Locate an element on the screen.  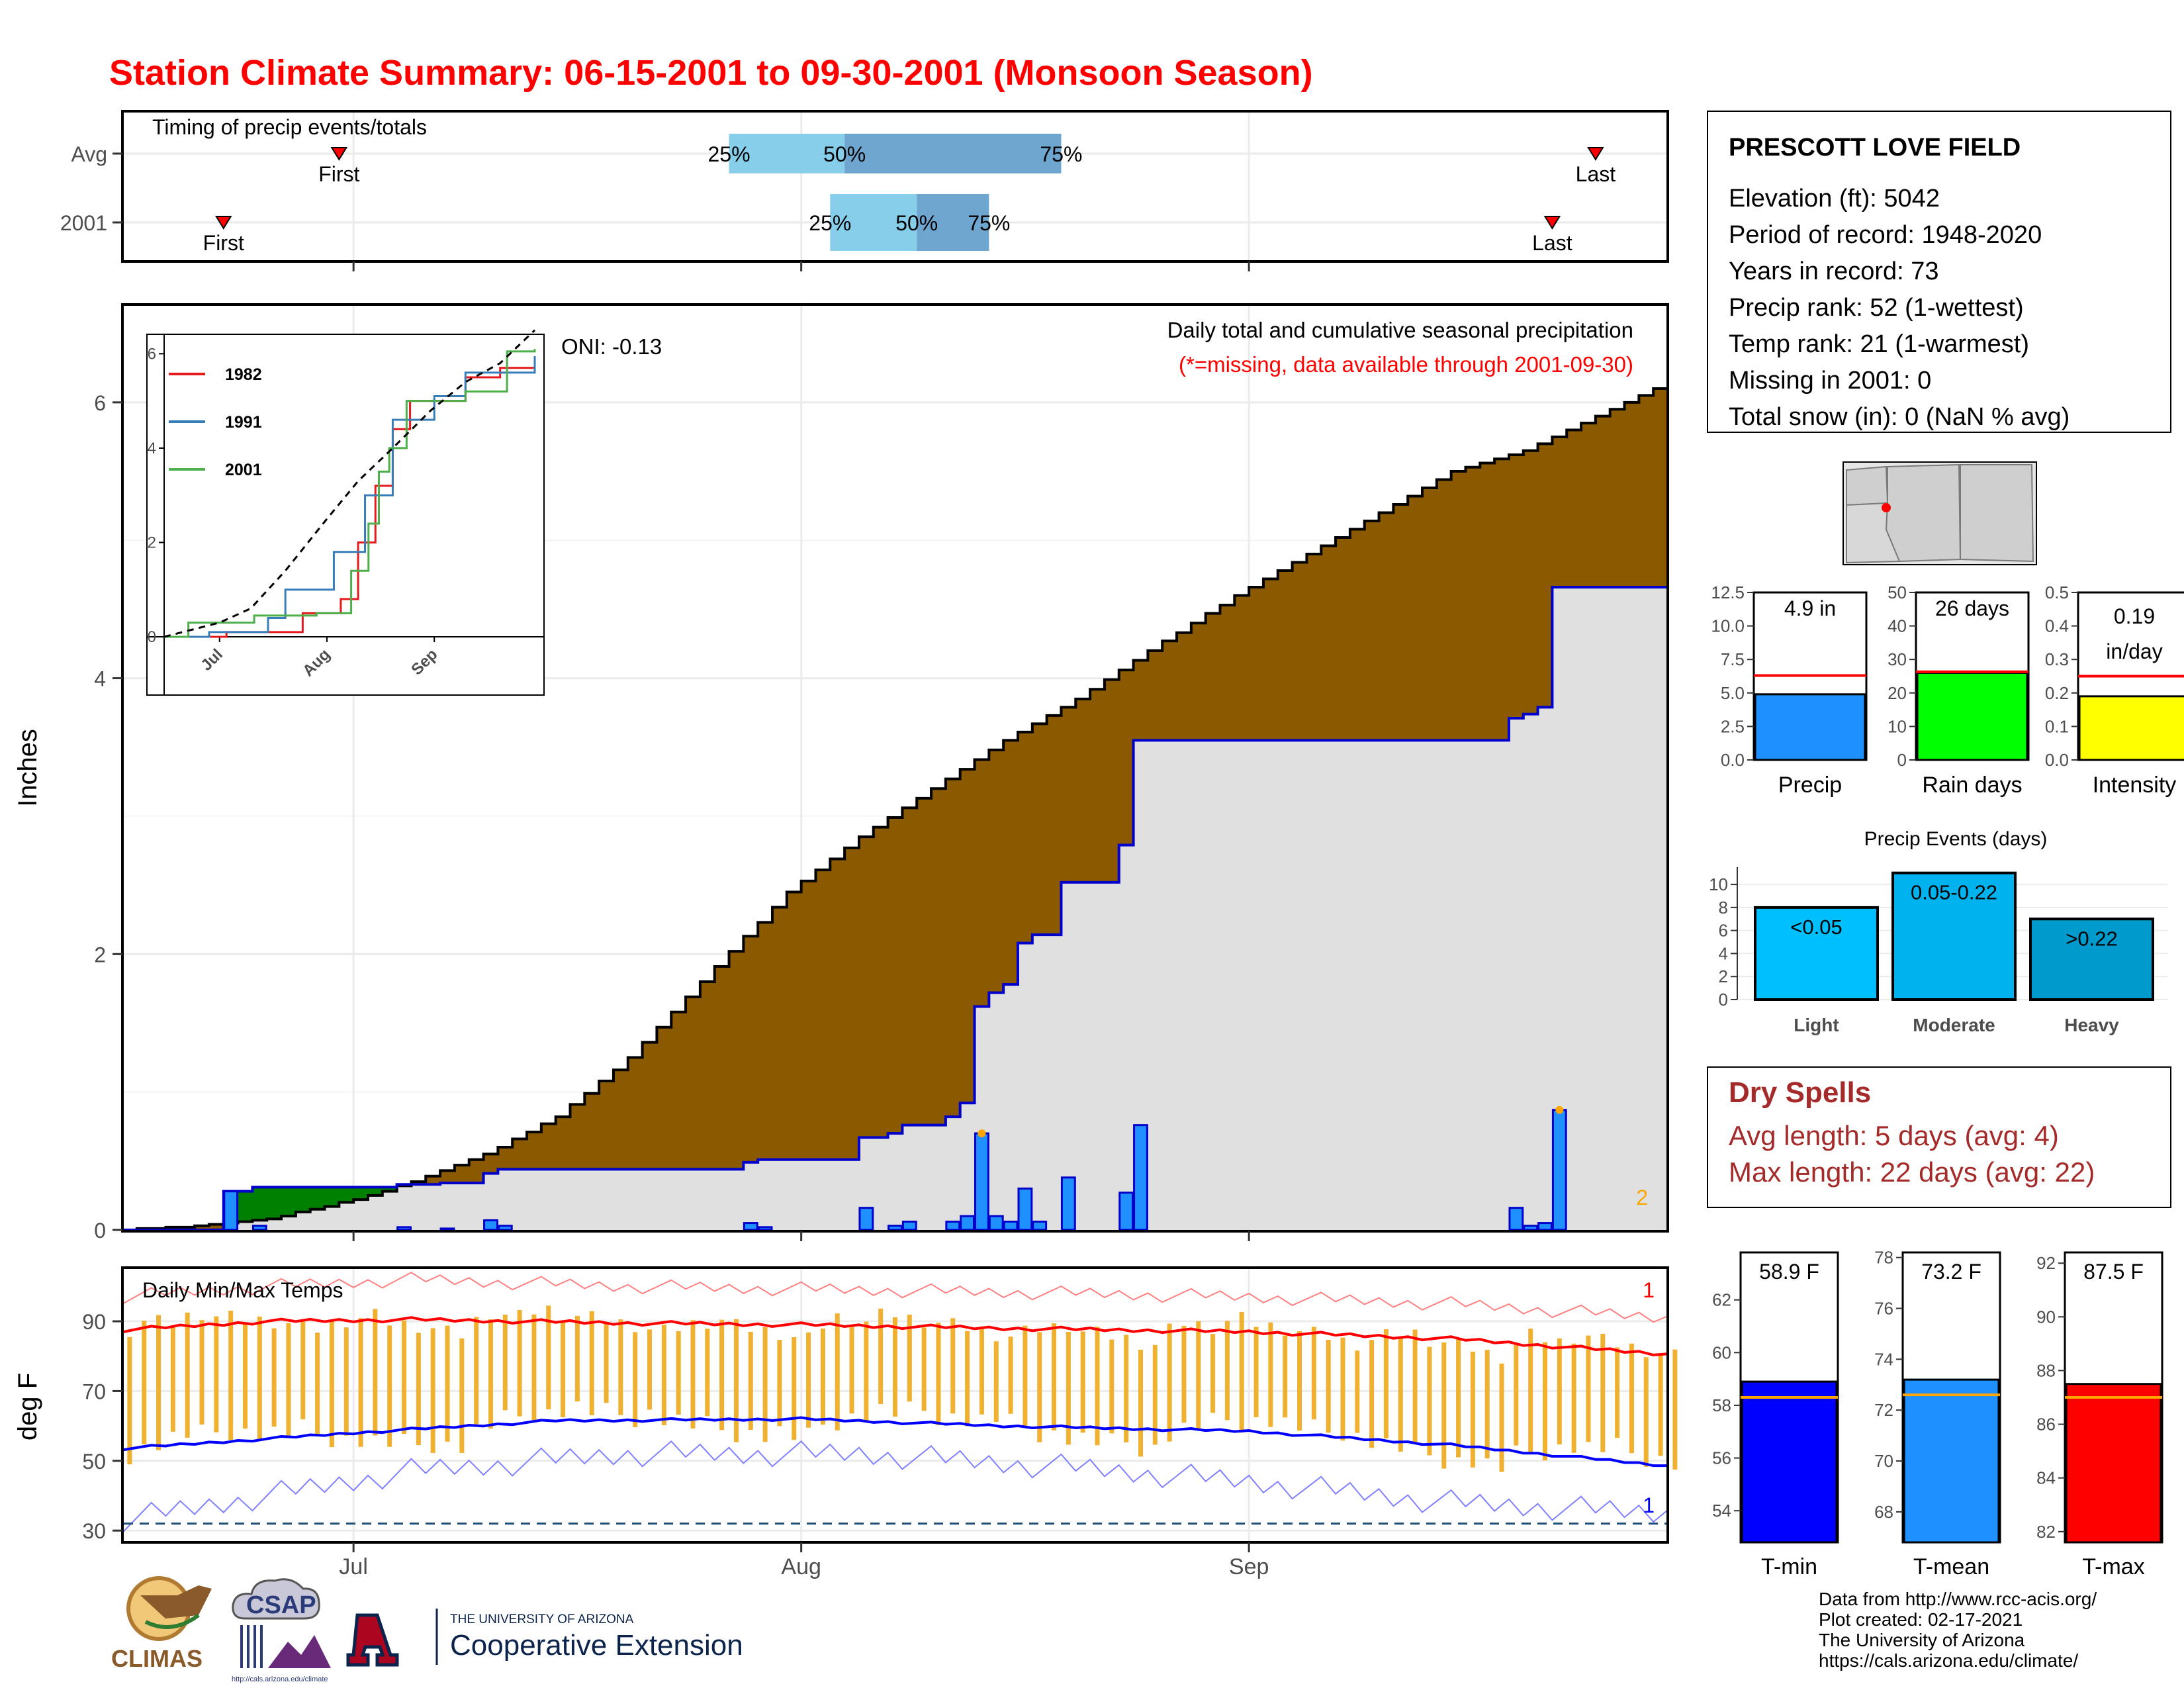
precip-y-tick-label: 2 is located at coordinates (100, 954).